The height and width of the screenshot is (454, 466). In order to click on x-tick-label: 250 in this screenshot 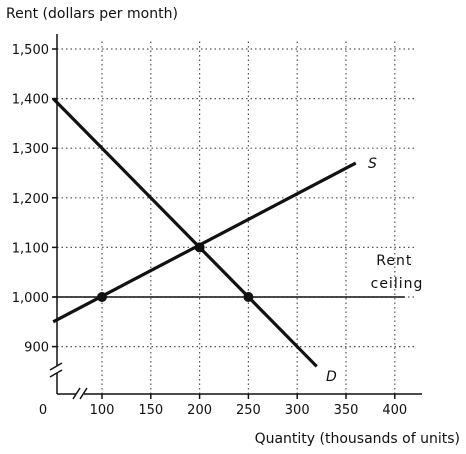, I will do `click(248, 410)`.